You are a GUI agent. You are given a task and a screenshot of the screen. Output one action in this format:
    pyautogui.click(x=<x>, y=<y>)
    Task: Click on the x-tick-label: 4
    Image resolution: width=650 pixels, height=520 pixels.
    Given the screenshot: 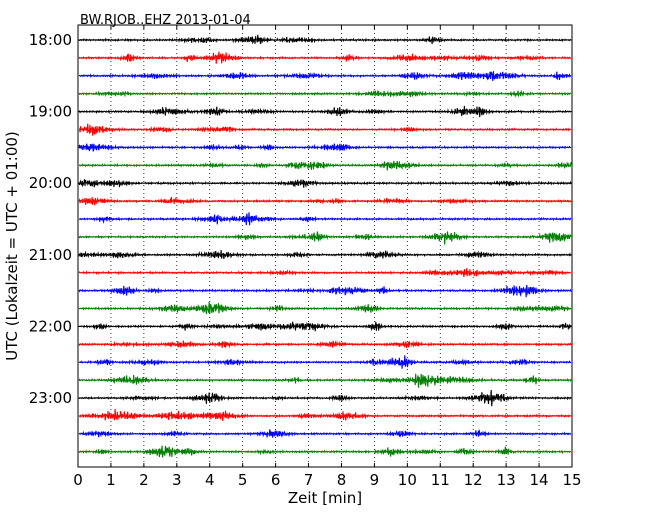 What is the action you would take?
    pyautogui.click(x=210, y=480)
    